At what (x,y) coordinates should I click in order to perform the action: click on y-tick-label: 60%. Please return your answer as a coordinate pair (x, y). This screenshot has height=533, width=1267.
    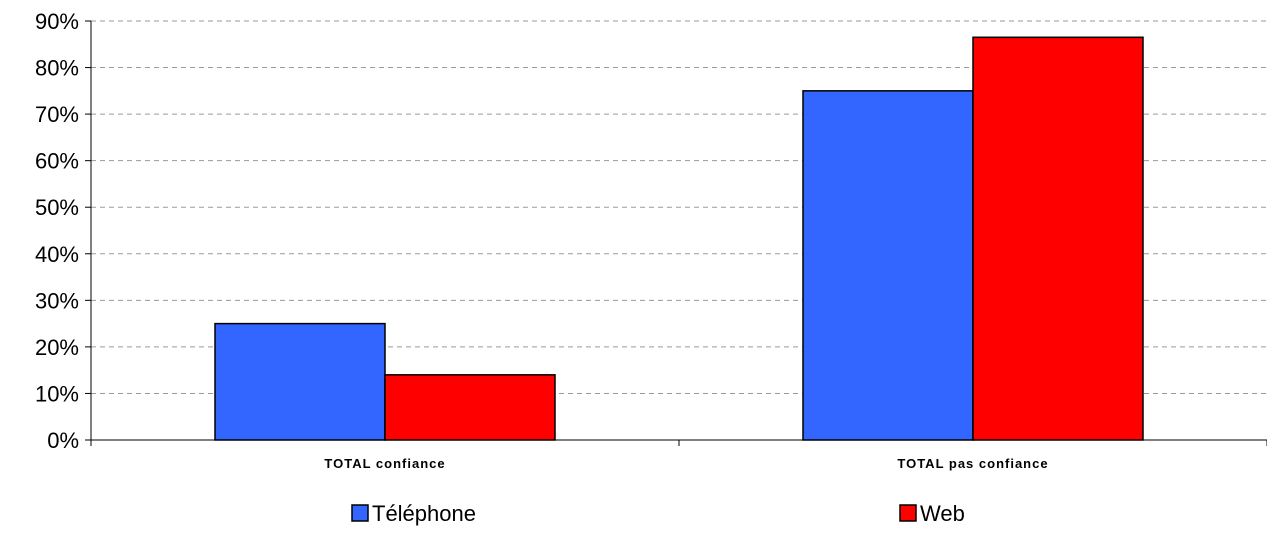
    Looking at the image, I should click on (57, 161).